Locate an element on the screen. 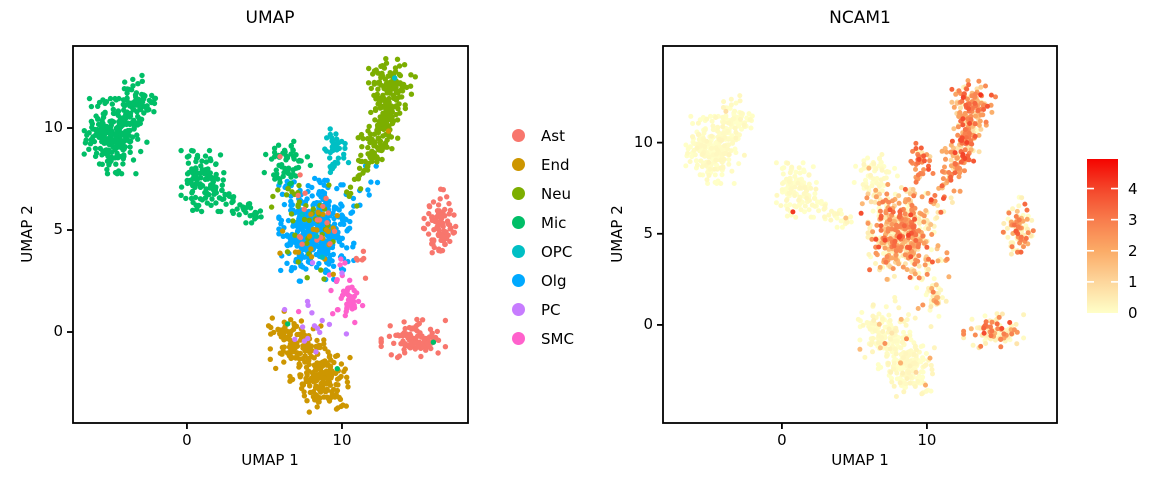 The width and height of the screenshot is (1170, 494). legend-label: Neu is located at coordinates (556, 193).